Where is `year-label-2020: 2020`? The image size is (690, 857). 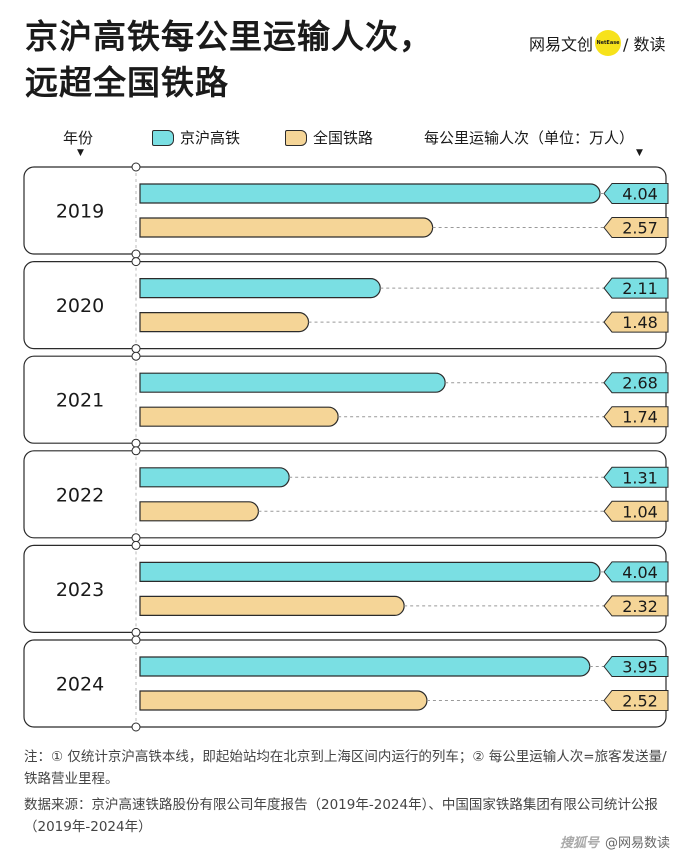
year-label-2020: 2020 is located at coordinates (80, 306).